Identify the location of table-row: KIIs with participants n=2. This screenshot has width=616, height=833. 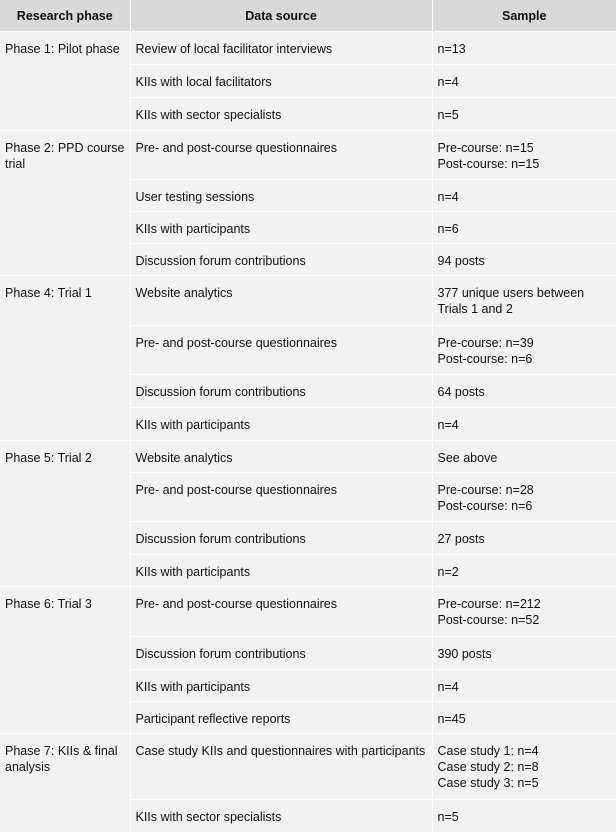
(308, 570).